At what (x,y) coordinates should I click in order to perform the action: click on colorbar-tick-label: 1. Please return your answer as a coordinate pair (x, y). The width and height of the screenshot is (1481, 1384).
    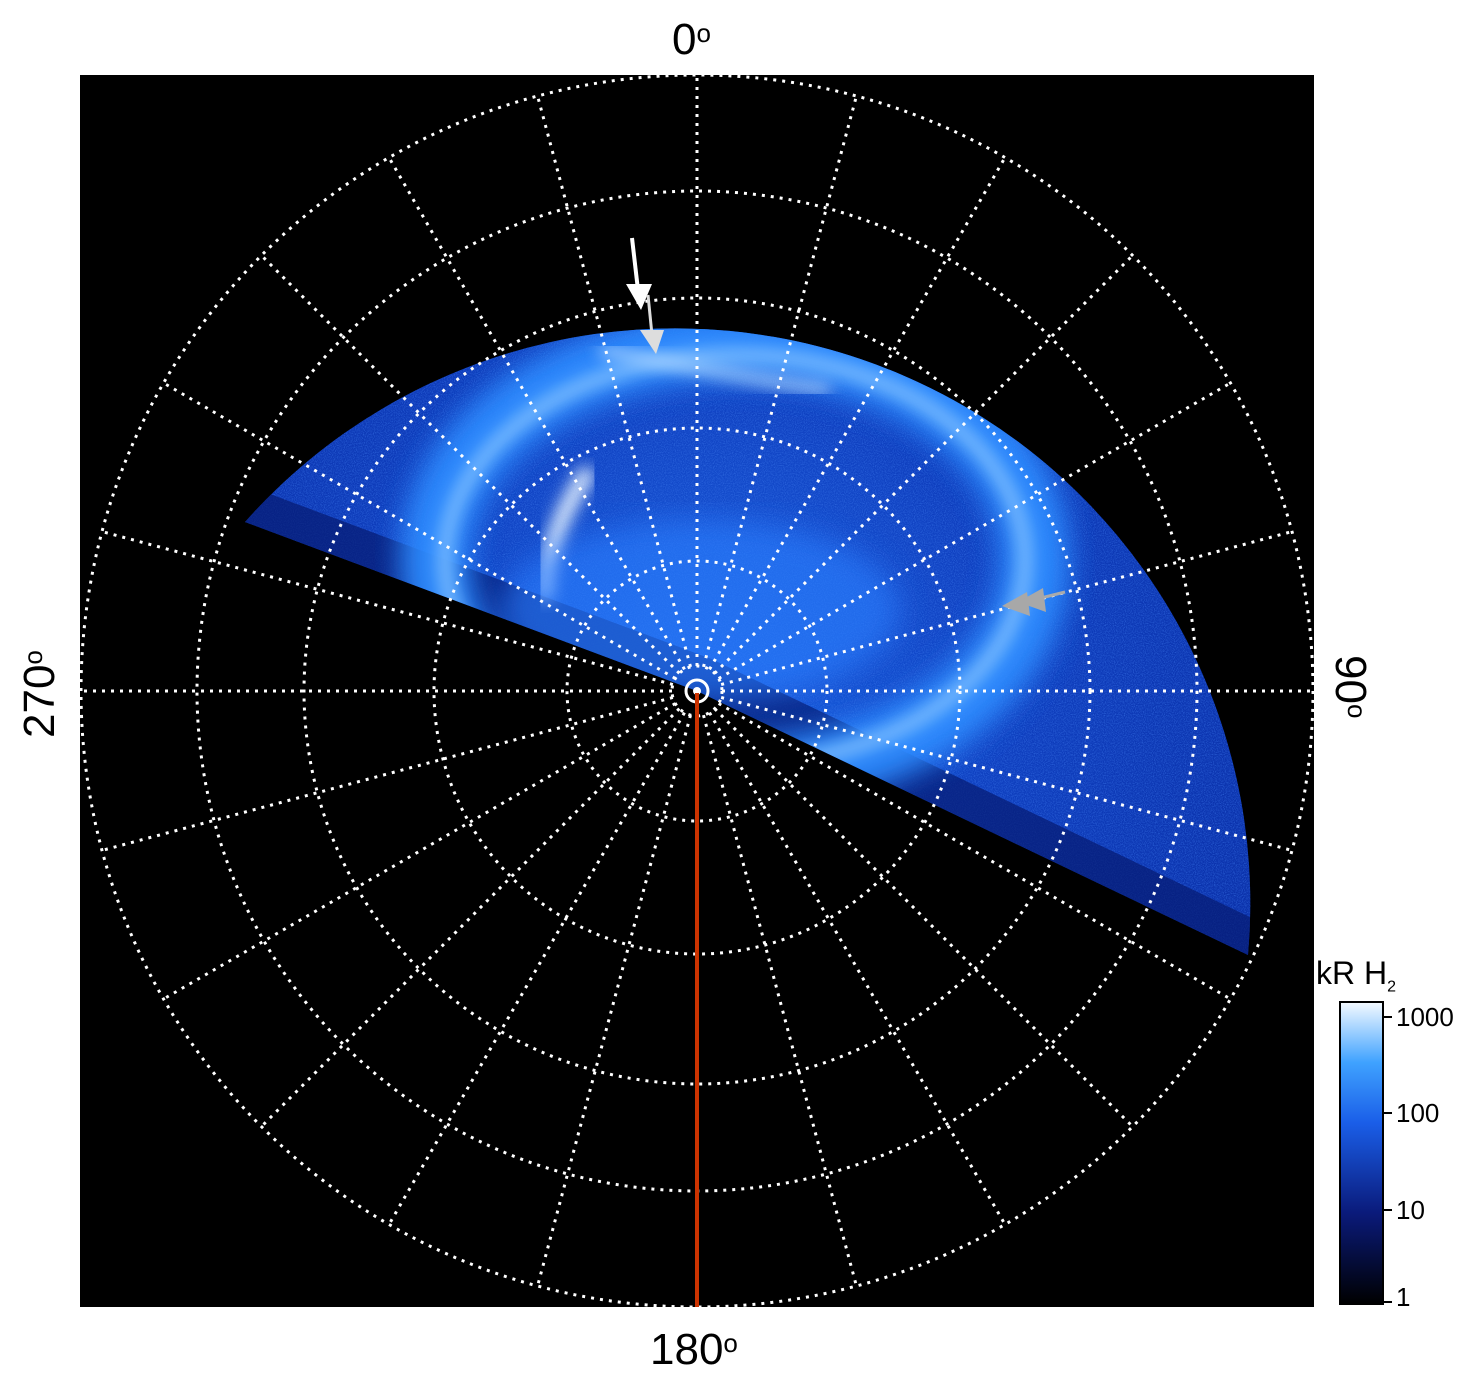
    Looking at the image, I should click on (1403, 1297).